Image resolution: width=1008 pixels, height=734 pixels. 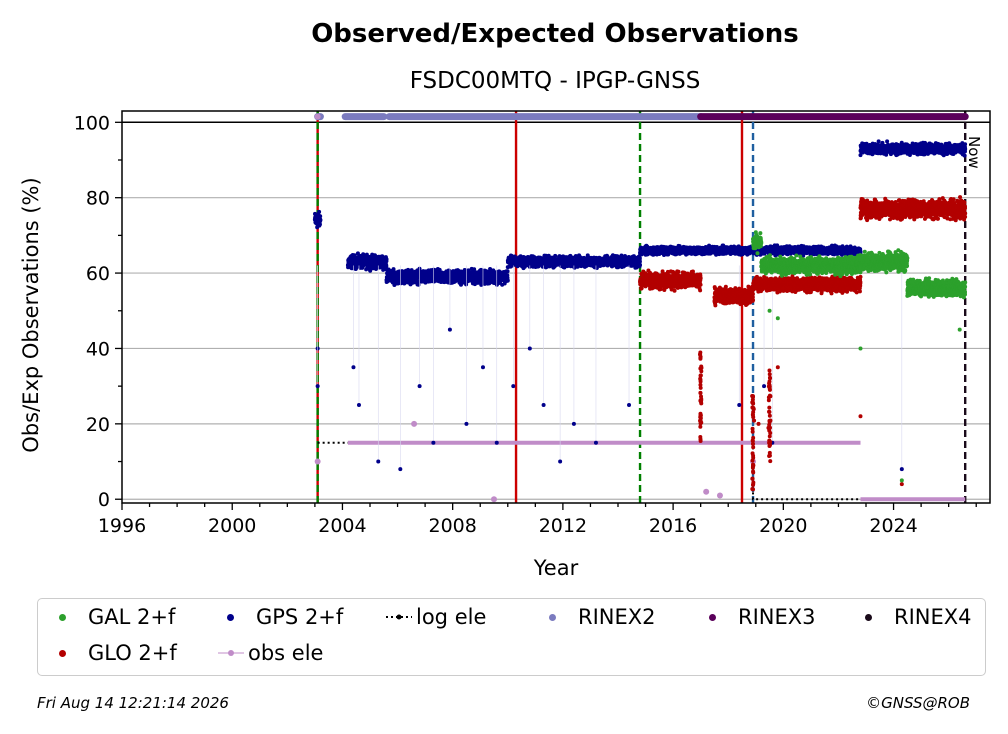 I want to click on chart-title: Observed/Expected Observations, so click(x=555, y=34).